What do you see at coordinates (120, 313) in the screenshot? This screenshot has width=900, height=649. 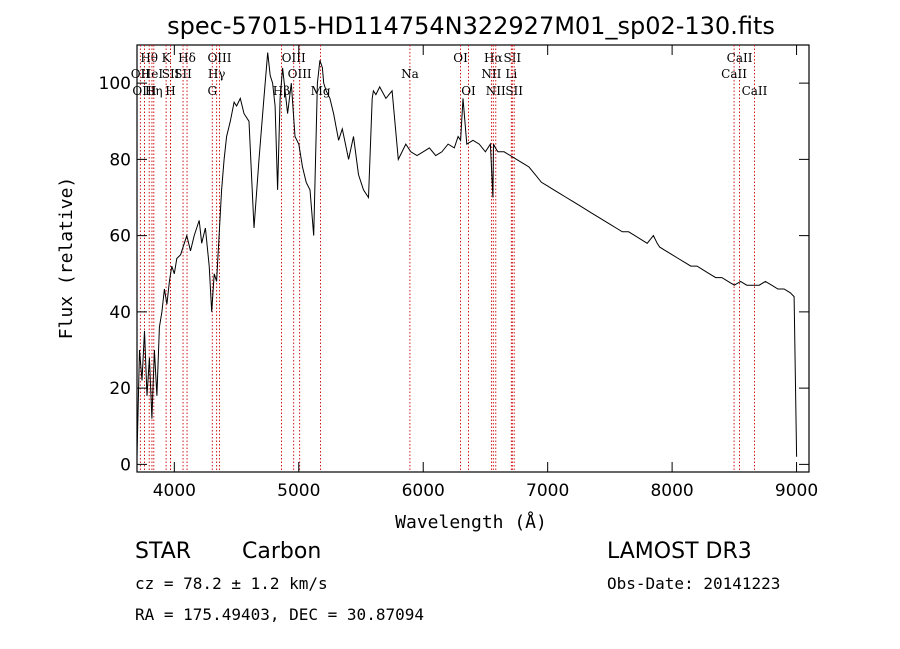 I see `y-tick-label-2: 40` at bounding box center [120, 313].